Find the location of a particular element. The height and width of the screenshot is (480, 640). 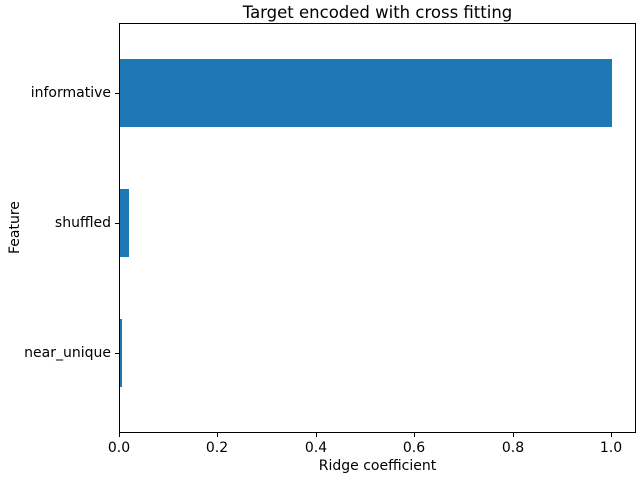

x-tick-label-1.0: 1.0 is located at coordinates (611, 448).